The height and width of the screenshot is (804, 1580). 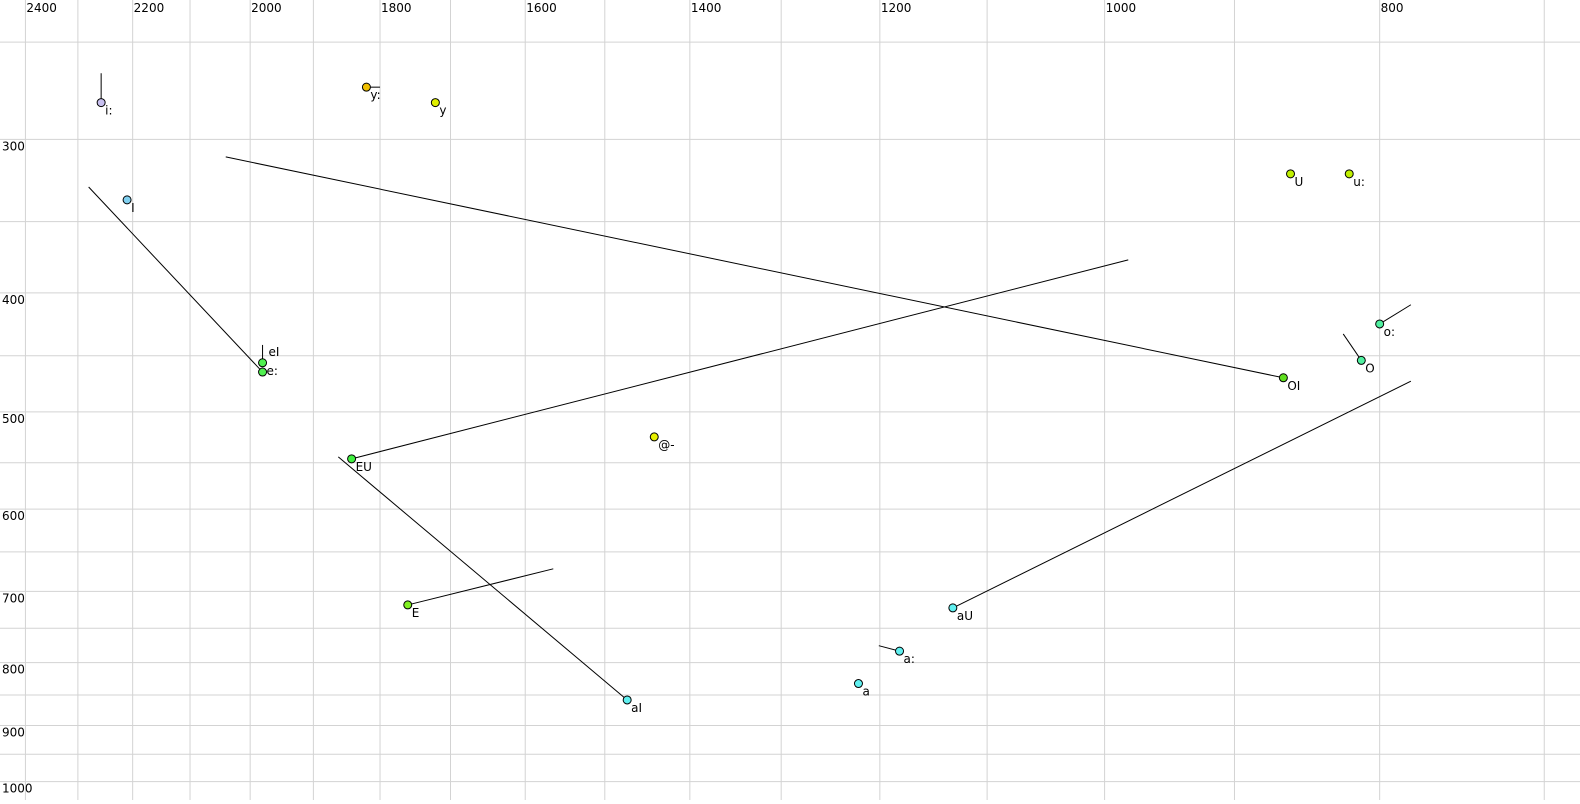 I want to click on vowel-label: y, so click(x=442, y=111).